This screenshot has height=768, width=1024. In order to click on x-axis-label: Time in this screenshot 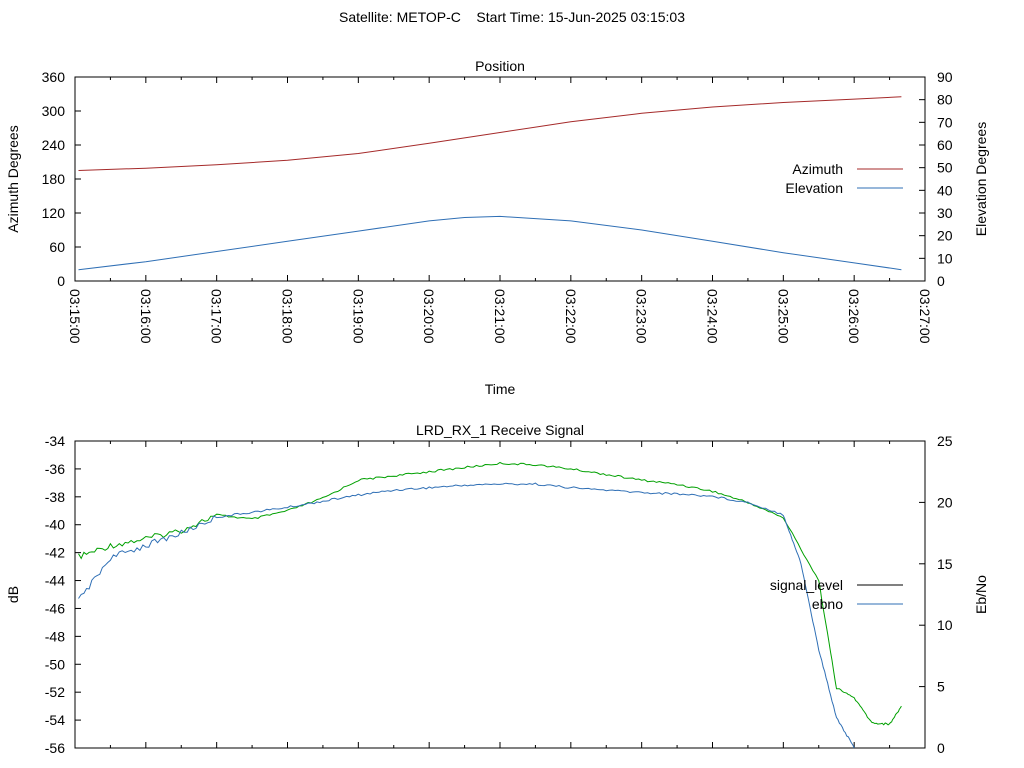, I will do `click(500, 389)`.